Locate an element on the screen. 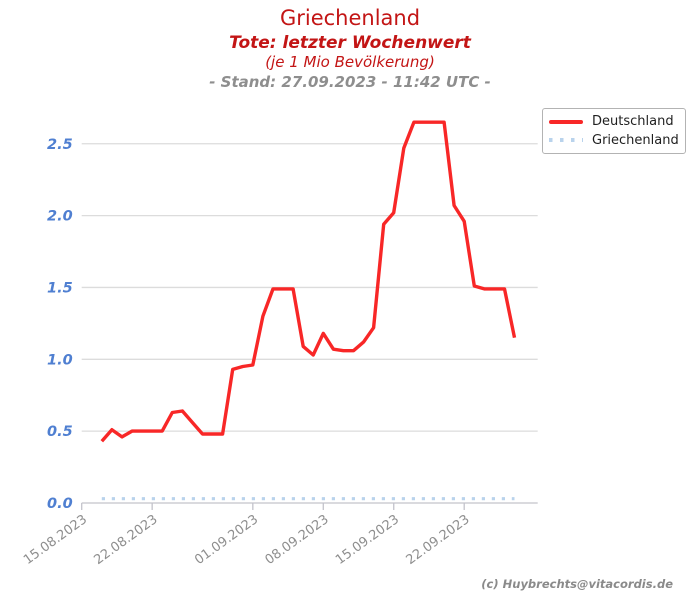  chart-subtitle-unit: (je 1 Mio Bevölkerung) is located at coordinates (350, 61).